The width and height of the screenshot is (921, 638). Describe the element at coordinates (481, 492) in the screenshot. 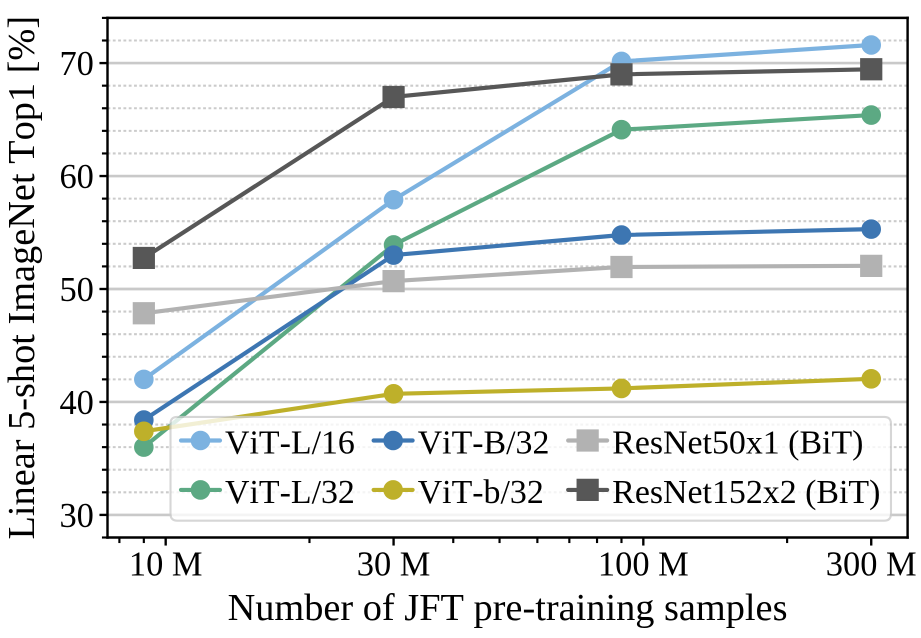

I see `svg-text: ViT-b/32` at that location.